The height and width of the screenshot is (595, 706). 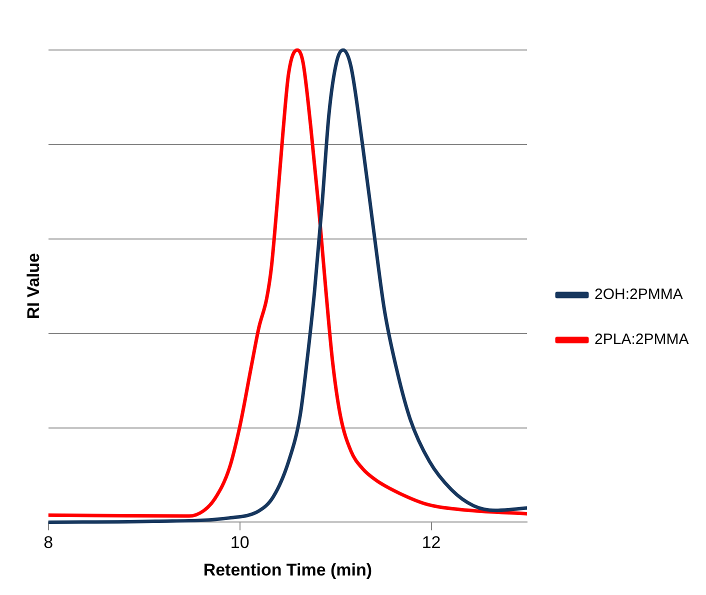 I want to click on legend-label: 2OH:2PMMA, so click(x=638, y=295).